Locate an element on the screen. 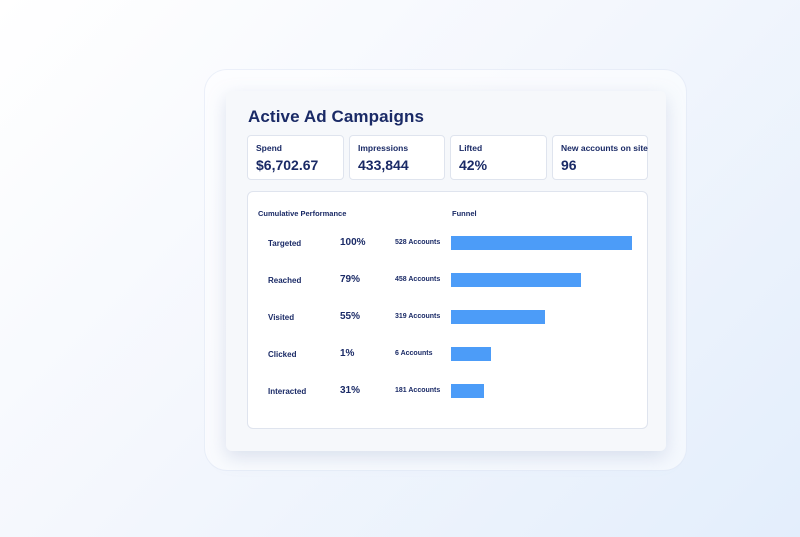 The height and width of the screenshot is (537, 800). funnel-stage-percent: 55% is located at coordinates (350, 316).